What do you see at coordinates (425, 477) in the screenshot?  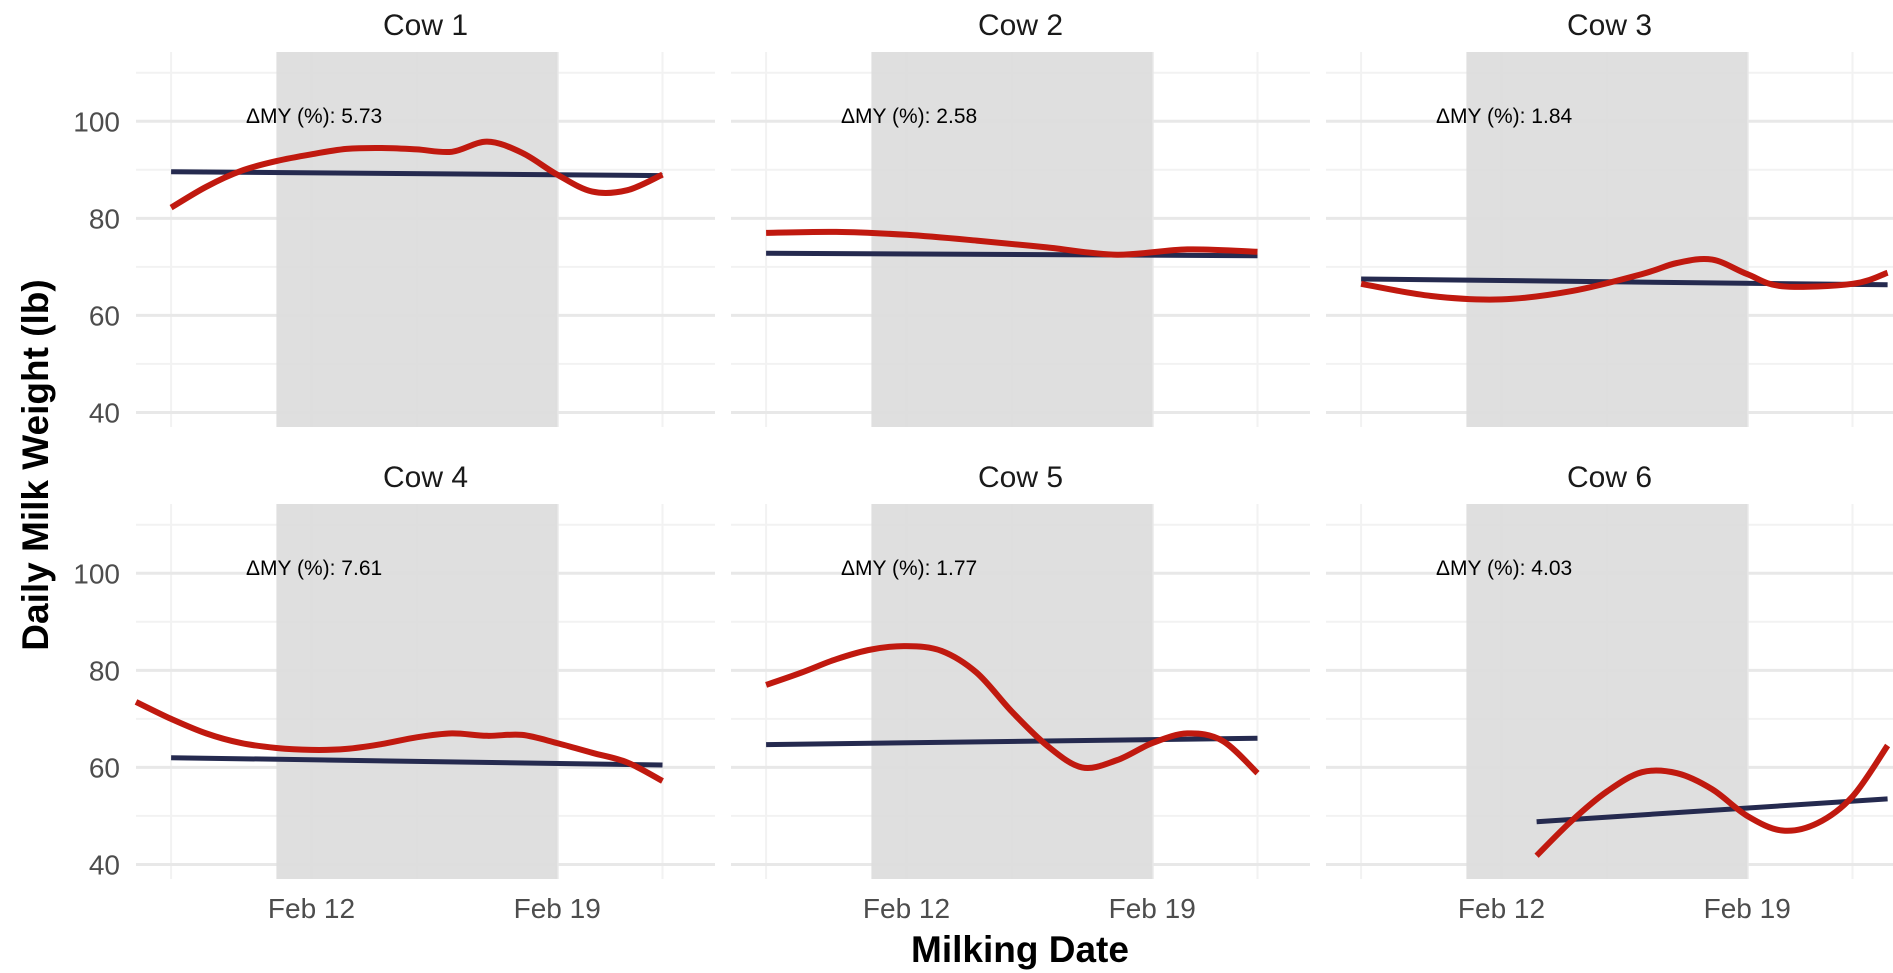 I see `facet-title: Cow 4` at bounding box center [425, 477].